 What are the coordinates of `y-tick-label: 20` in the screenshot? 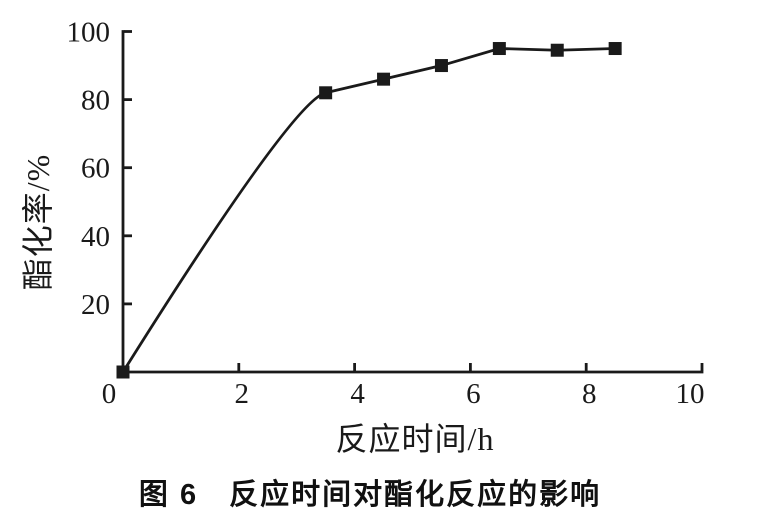 It's located at (95, 305).